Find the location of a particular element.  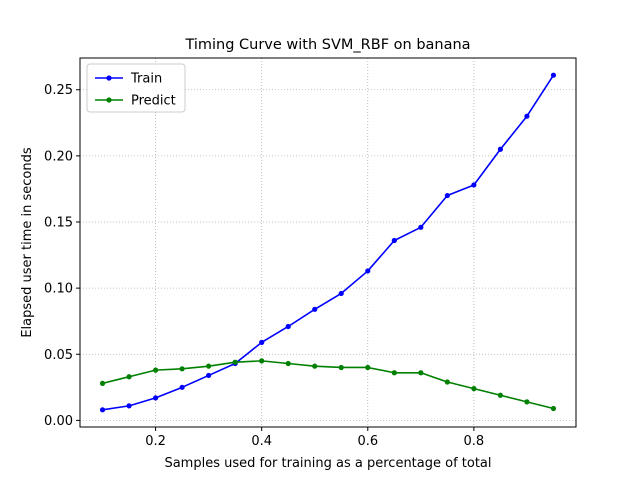

legend: Train Predict is located at coordinates (136, 88).